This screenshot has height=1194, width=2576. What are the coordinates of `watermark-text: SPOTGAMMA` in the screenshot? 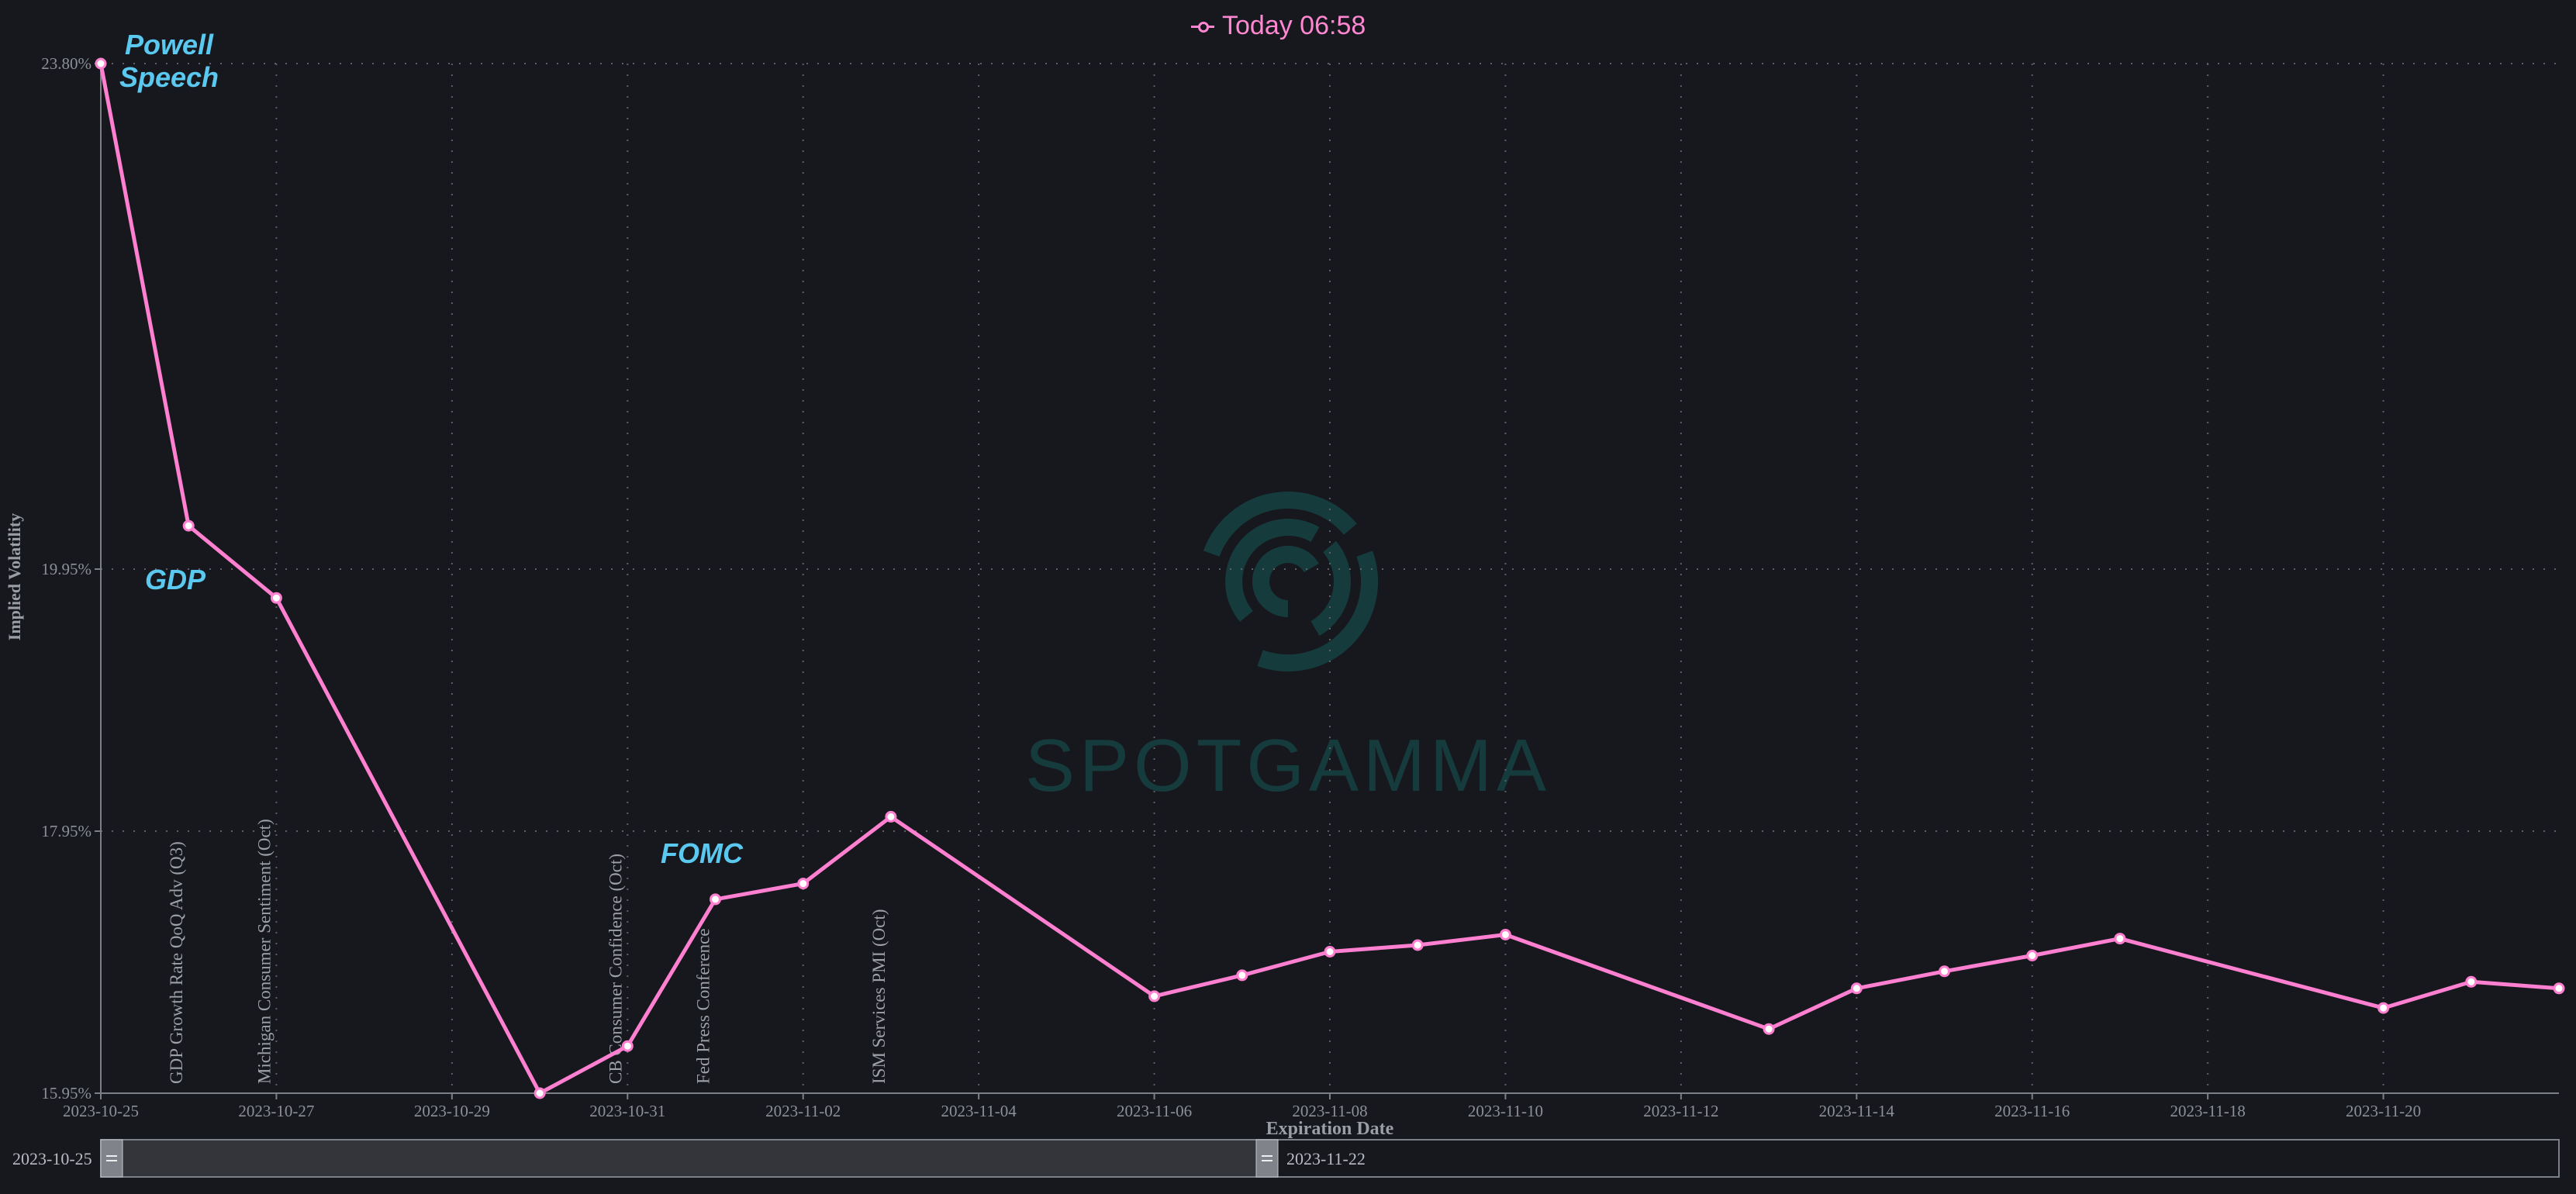 It's located at (1288, 765).